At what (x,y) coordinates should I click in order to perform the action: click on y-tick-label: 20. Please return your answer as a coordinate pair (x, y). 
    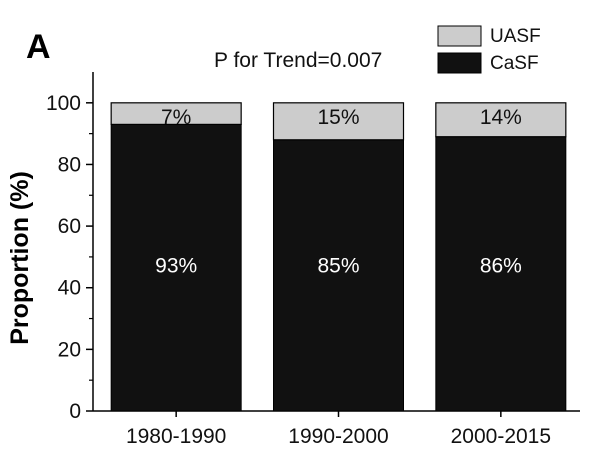
    Looking at the image, I should click on (69, 349).